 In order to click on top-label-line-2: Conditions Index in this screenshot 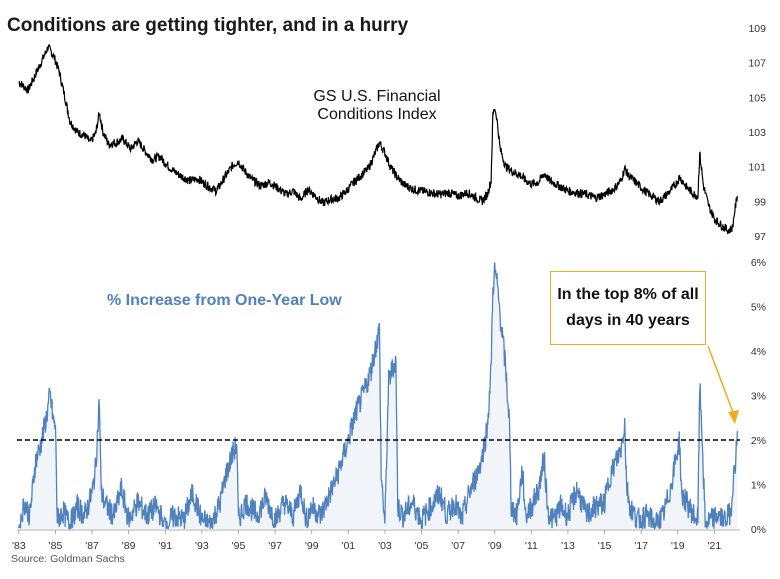, I will do `click(376, 114)`.